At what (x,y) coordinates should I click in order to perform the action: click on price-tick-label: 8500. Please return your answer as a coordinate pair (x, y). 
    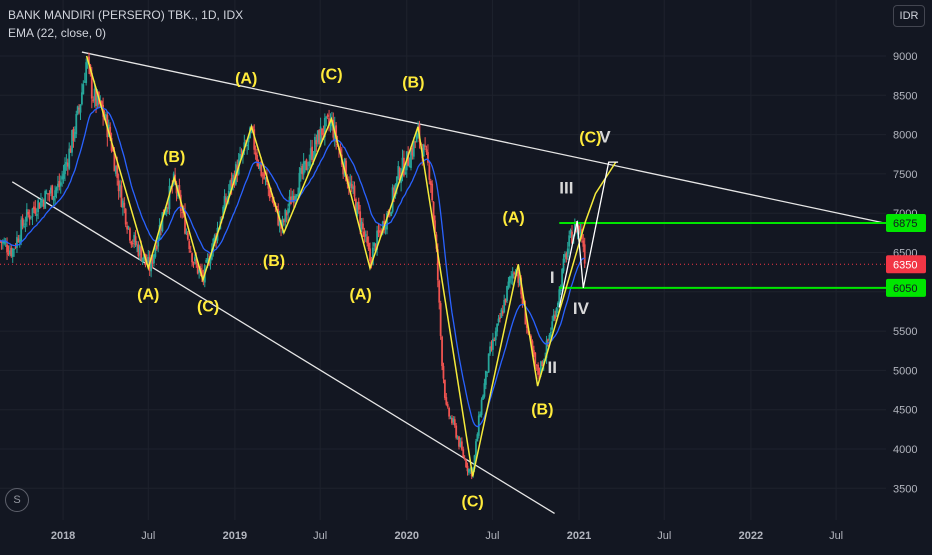
    Looking at the image, I should click on (905, 96).